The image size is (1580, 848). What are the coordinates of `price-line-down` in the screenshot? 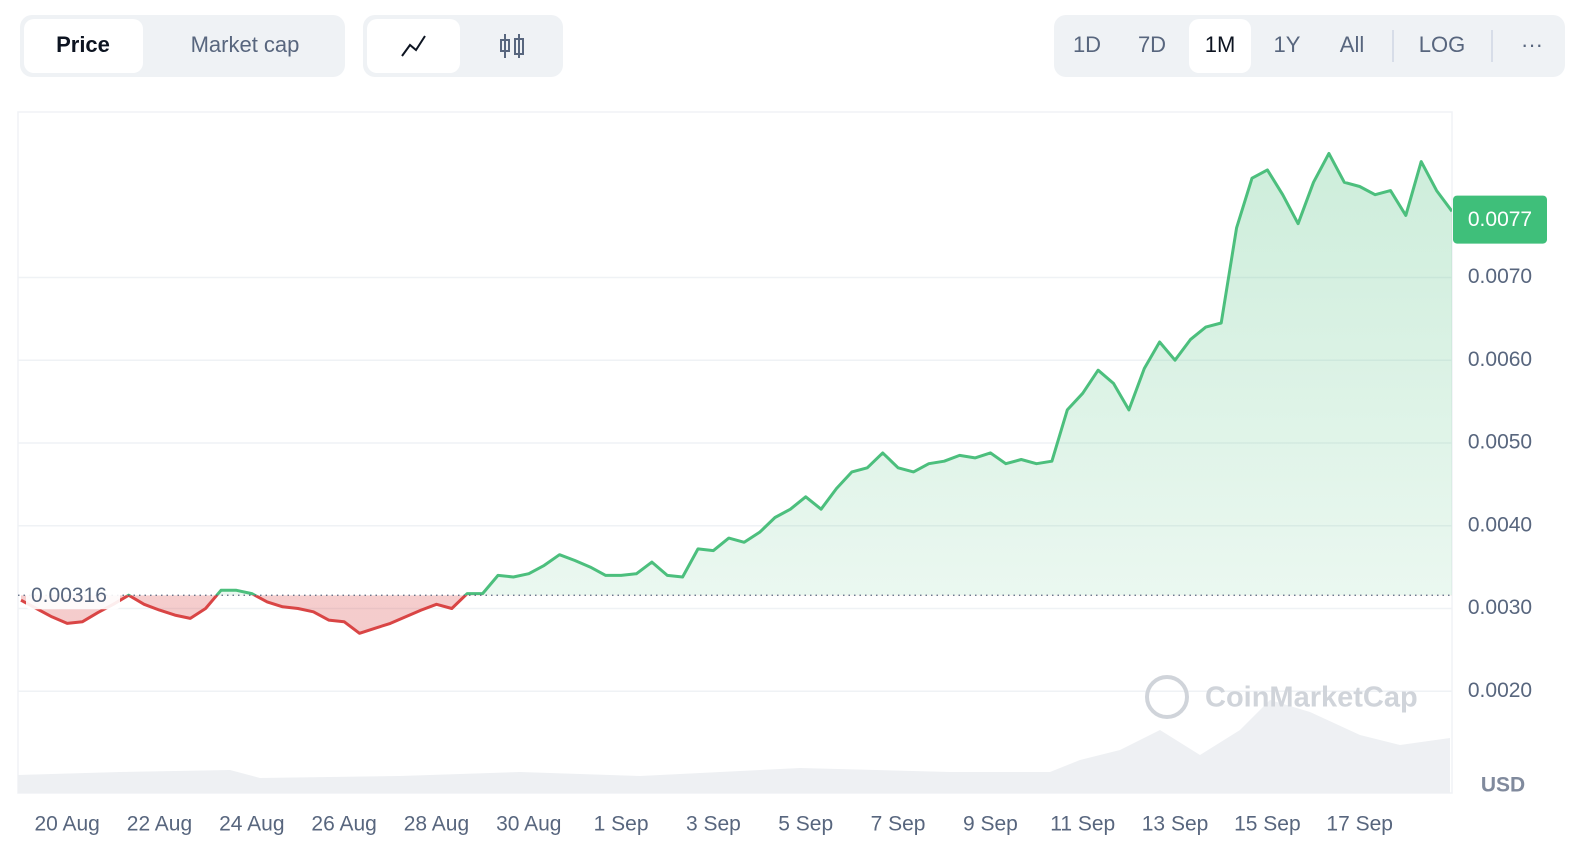 It's located at (244, 615).